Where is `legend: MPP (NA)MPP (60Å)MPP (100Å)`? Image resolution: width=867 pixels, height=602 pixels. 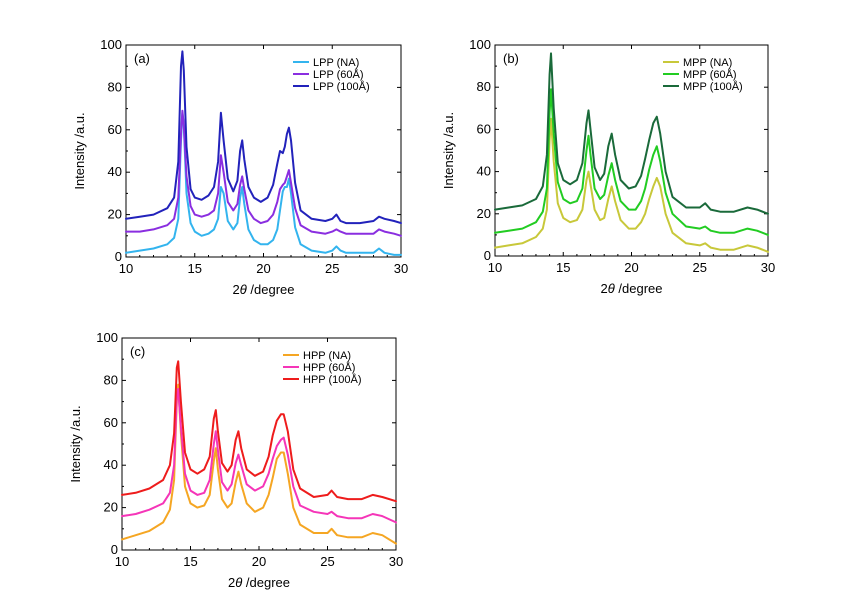 legend: MPP (NA)MPP (60Å)MPP (100Å) is located at coordinates (703, 75).